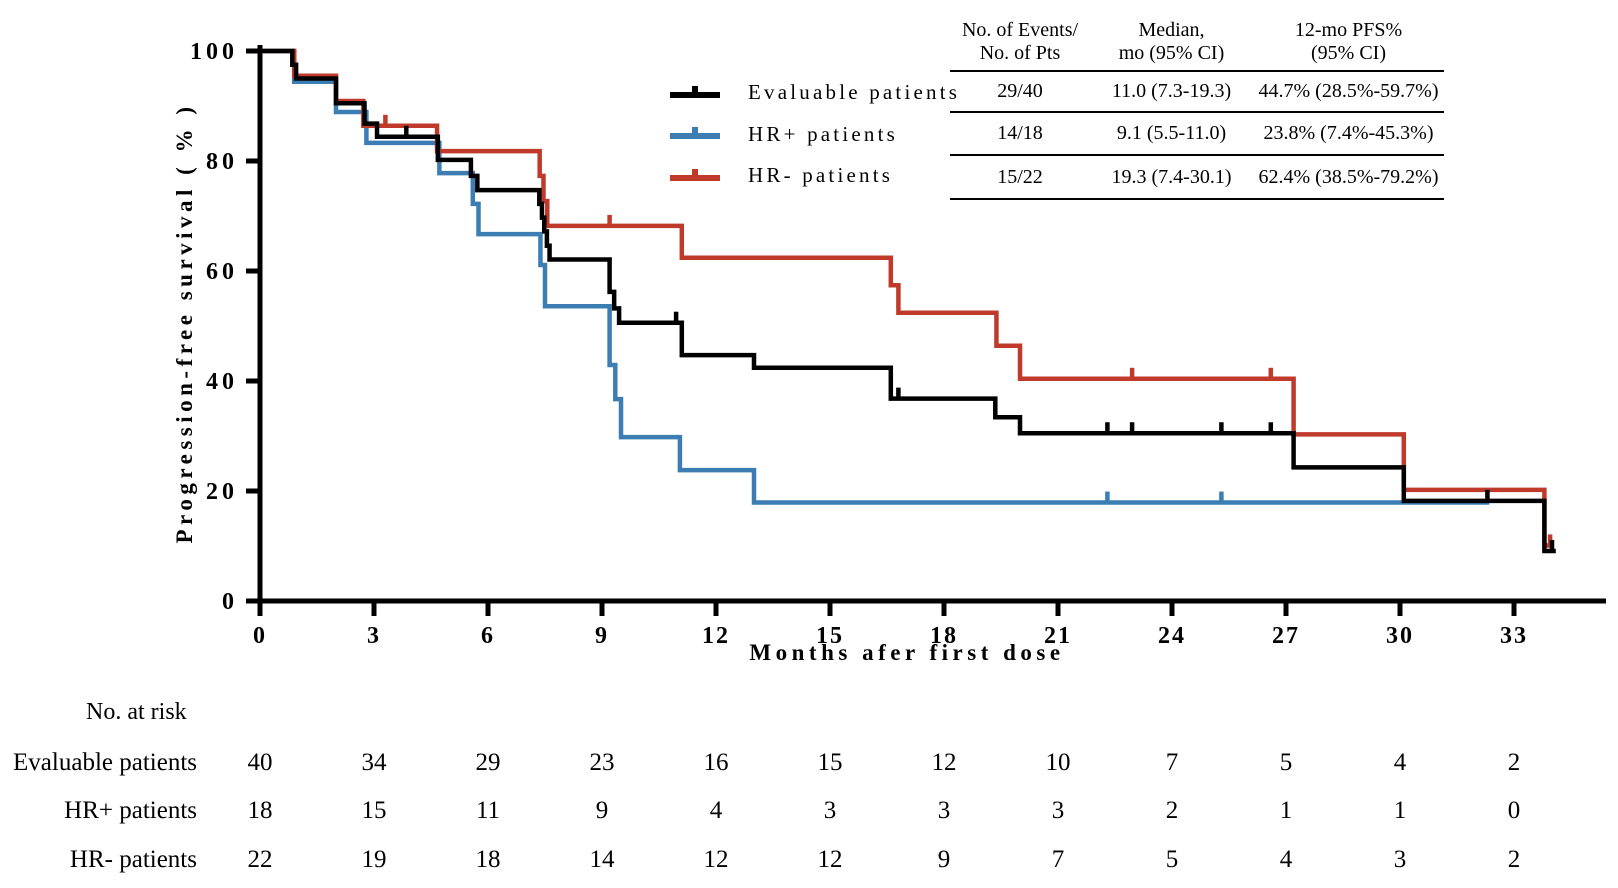 The image size is (1618, 888). Describe the element at coordinates (1172, 636) in the screenshot. I see `x-tick-label-24: 24` at that location.